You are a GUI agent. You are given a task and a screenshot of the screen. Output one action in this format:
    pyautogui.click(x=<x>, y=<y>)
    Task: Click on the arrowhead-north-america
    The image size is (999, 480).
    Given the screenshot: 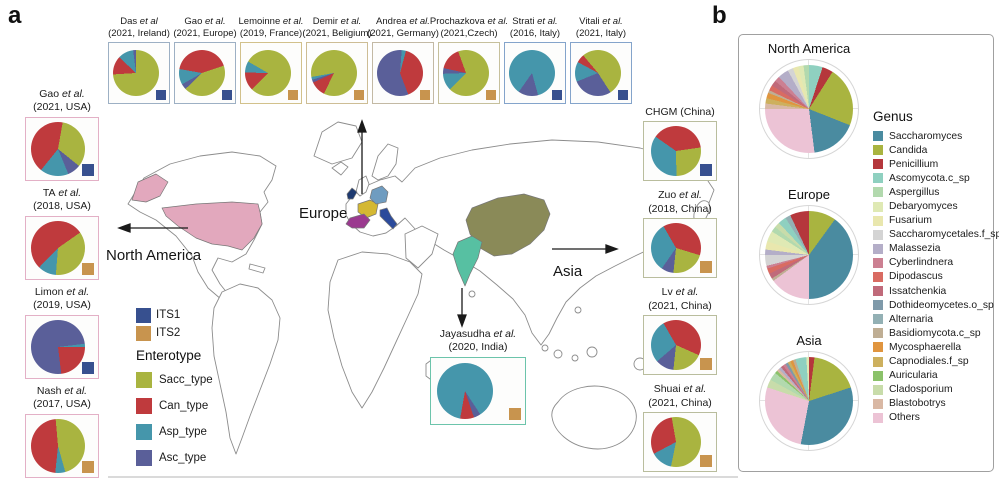 What is the action you would take?
    pyautogui.click(x=124, y=228)
    